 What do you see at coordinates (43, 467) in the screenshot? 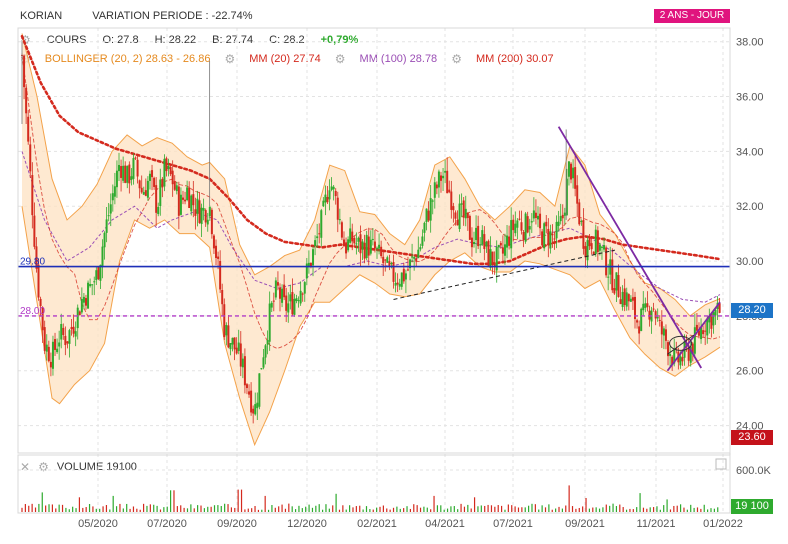
I see `volume-settings-icon: ⚙` at bounding box center [43, 467].